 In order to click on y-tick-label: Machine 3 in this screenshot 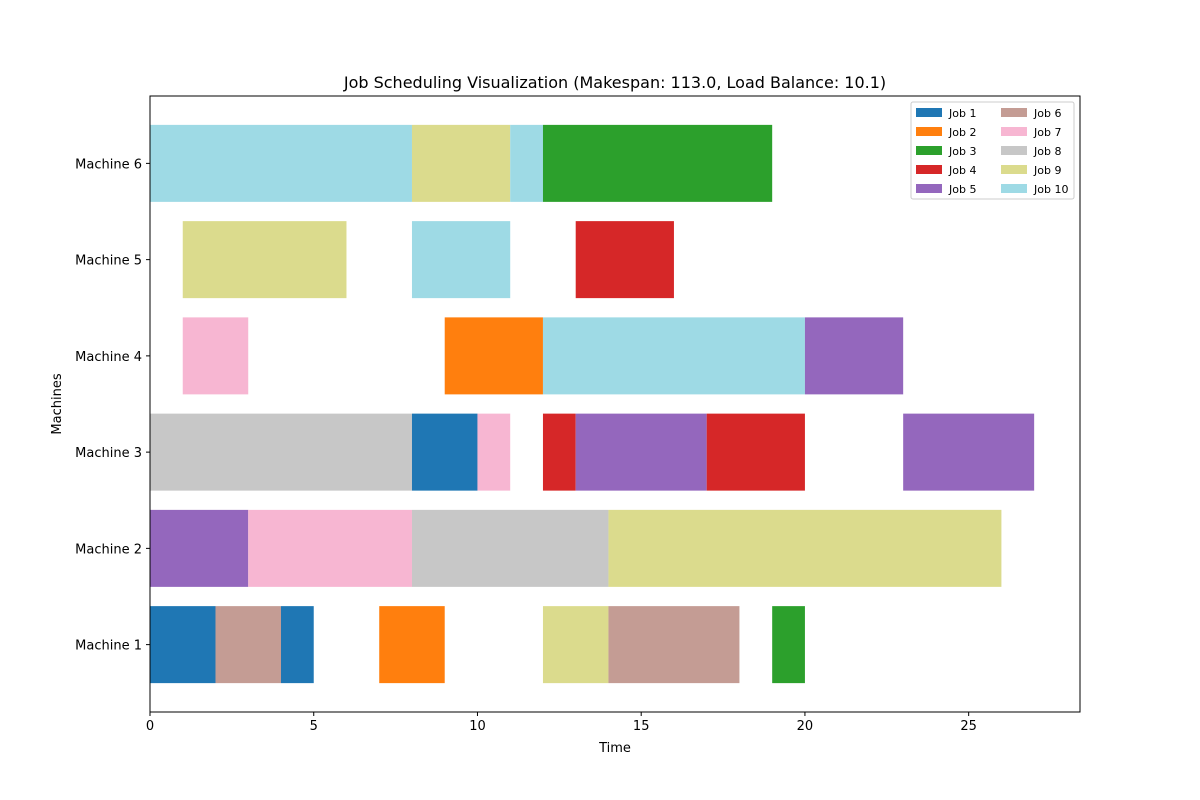, I will do `click(108, 453)`.